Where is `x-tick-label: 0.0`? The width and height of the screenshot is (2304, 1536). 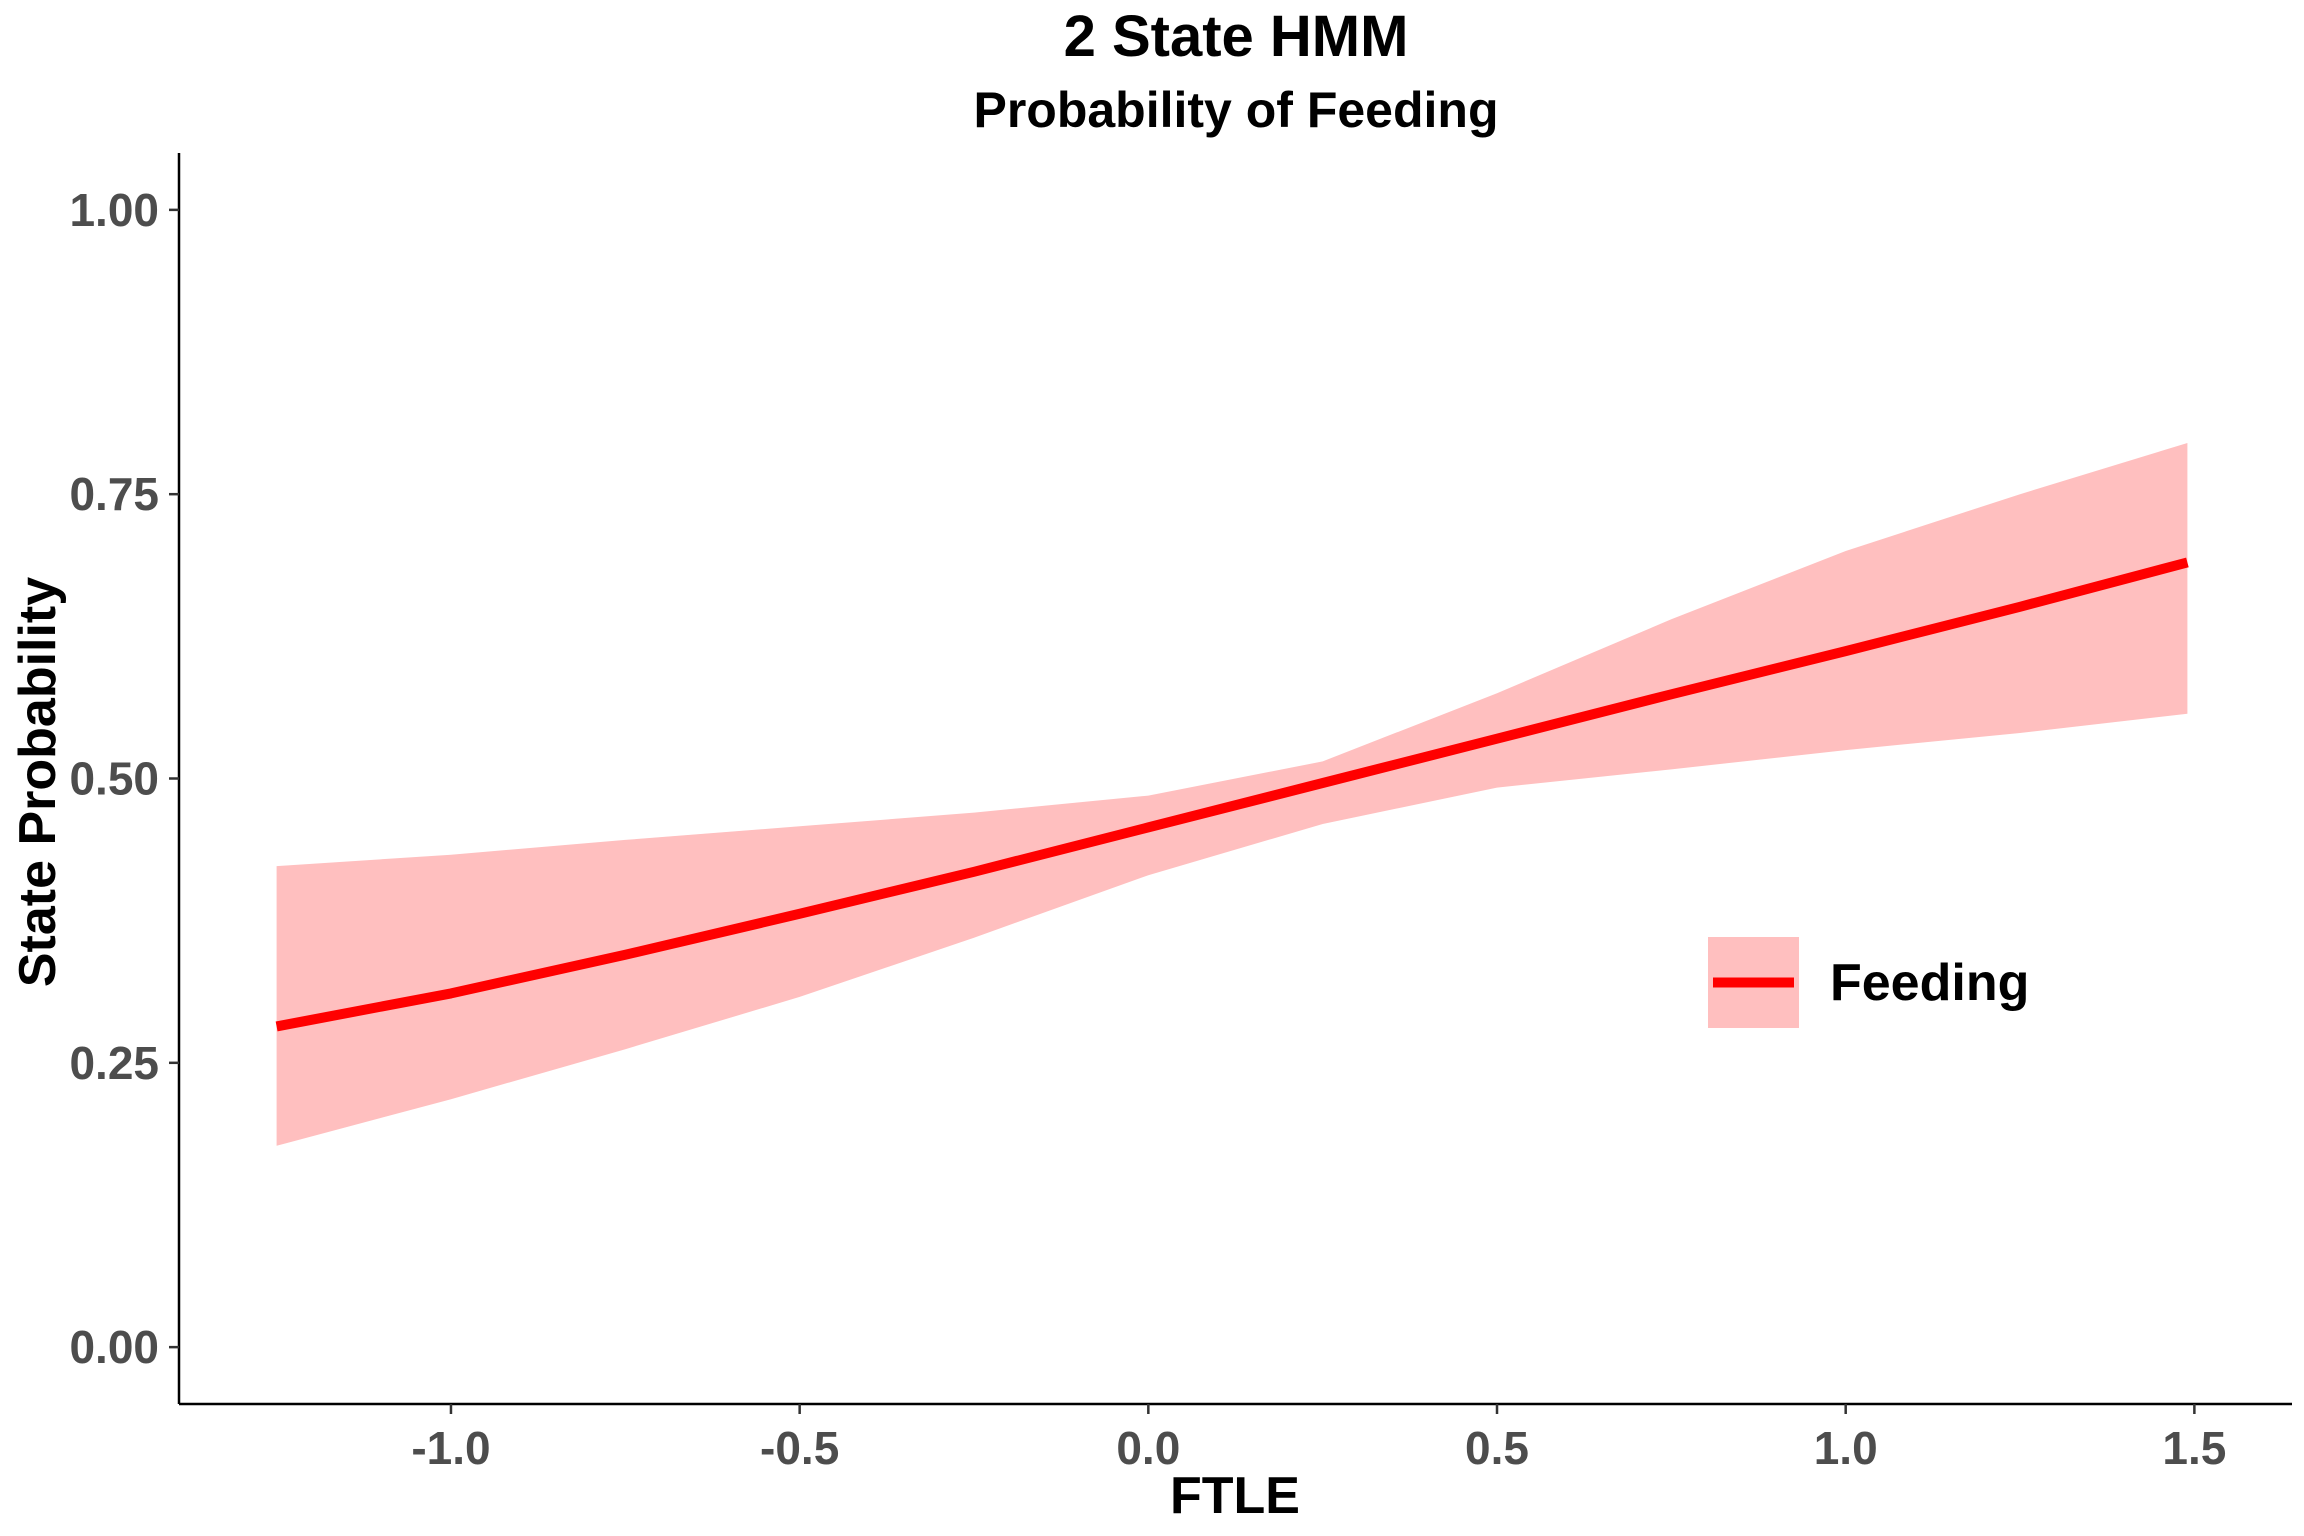 x-tick-label: 0.0 is located at coordinates (1148, 1448).